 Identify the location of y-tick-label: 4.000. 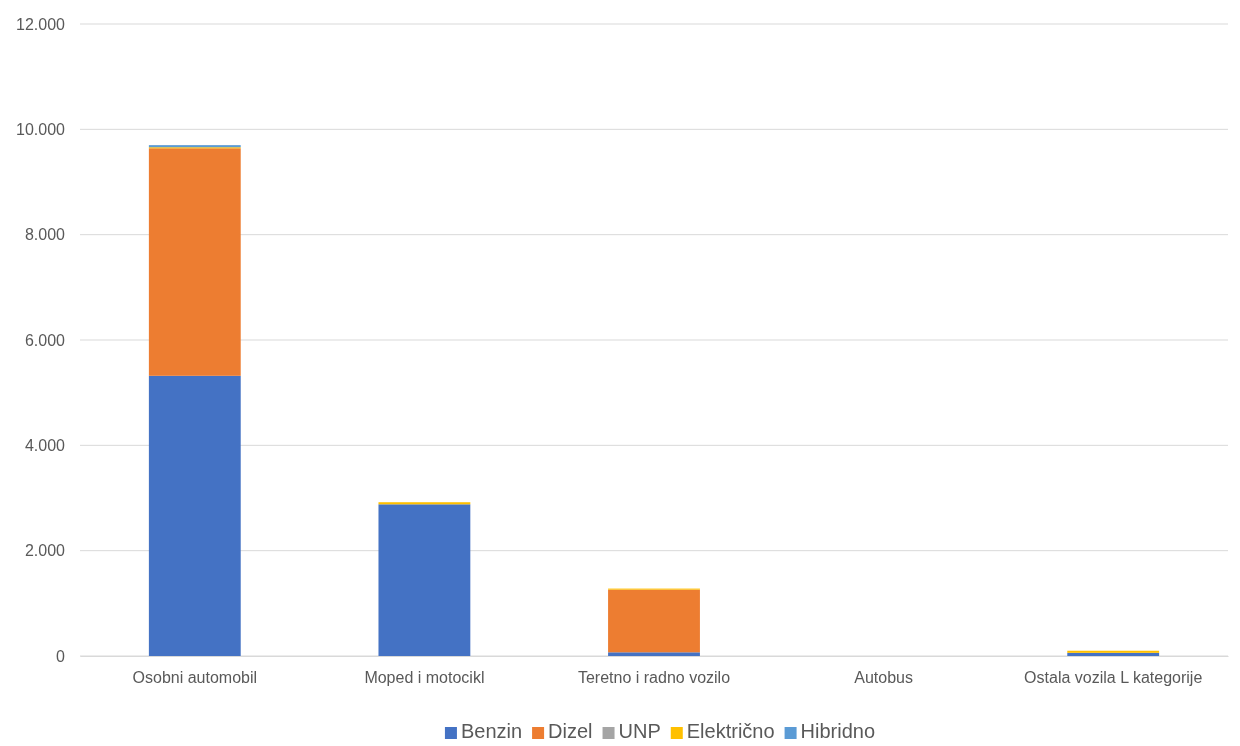
(45, 445).